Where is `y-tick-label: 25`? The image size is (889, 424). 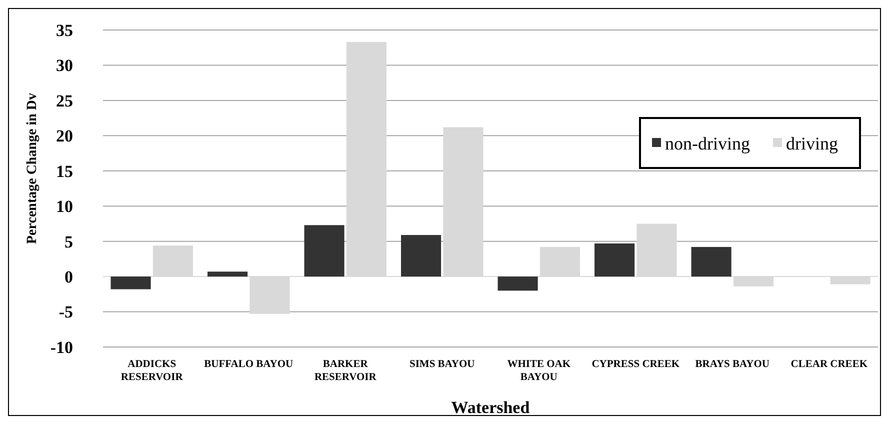 y-tick-label: 25 is located at coordinates (64, 100).